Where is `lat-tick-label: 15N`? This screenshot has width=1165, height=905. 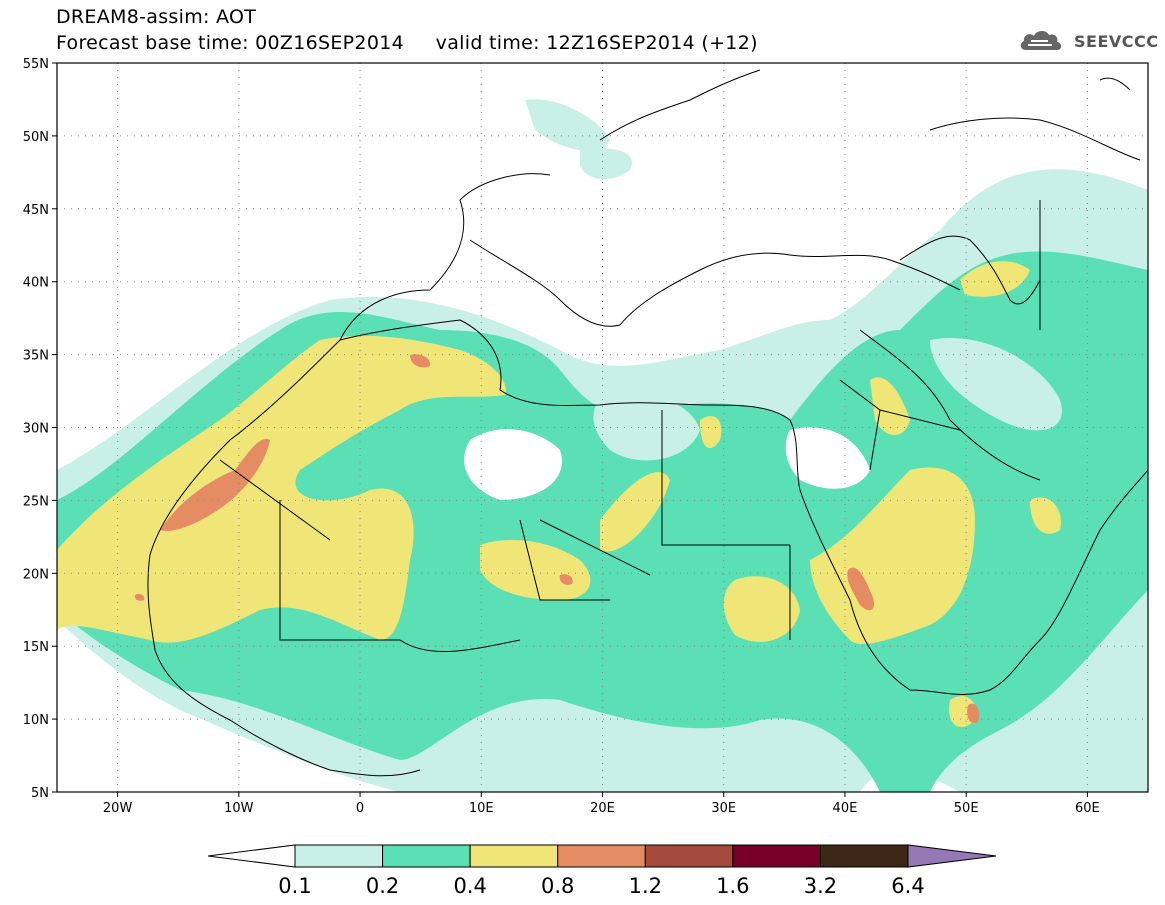 lat-tick-label: 15N is located at coordinates (36, 647).